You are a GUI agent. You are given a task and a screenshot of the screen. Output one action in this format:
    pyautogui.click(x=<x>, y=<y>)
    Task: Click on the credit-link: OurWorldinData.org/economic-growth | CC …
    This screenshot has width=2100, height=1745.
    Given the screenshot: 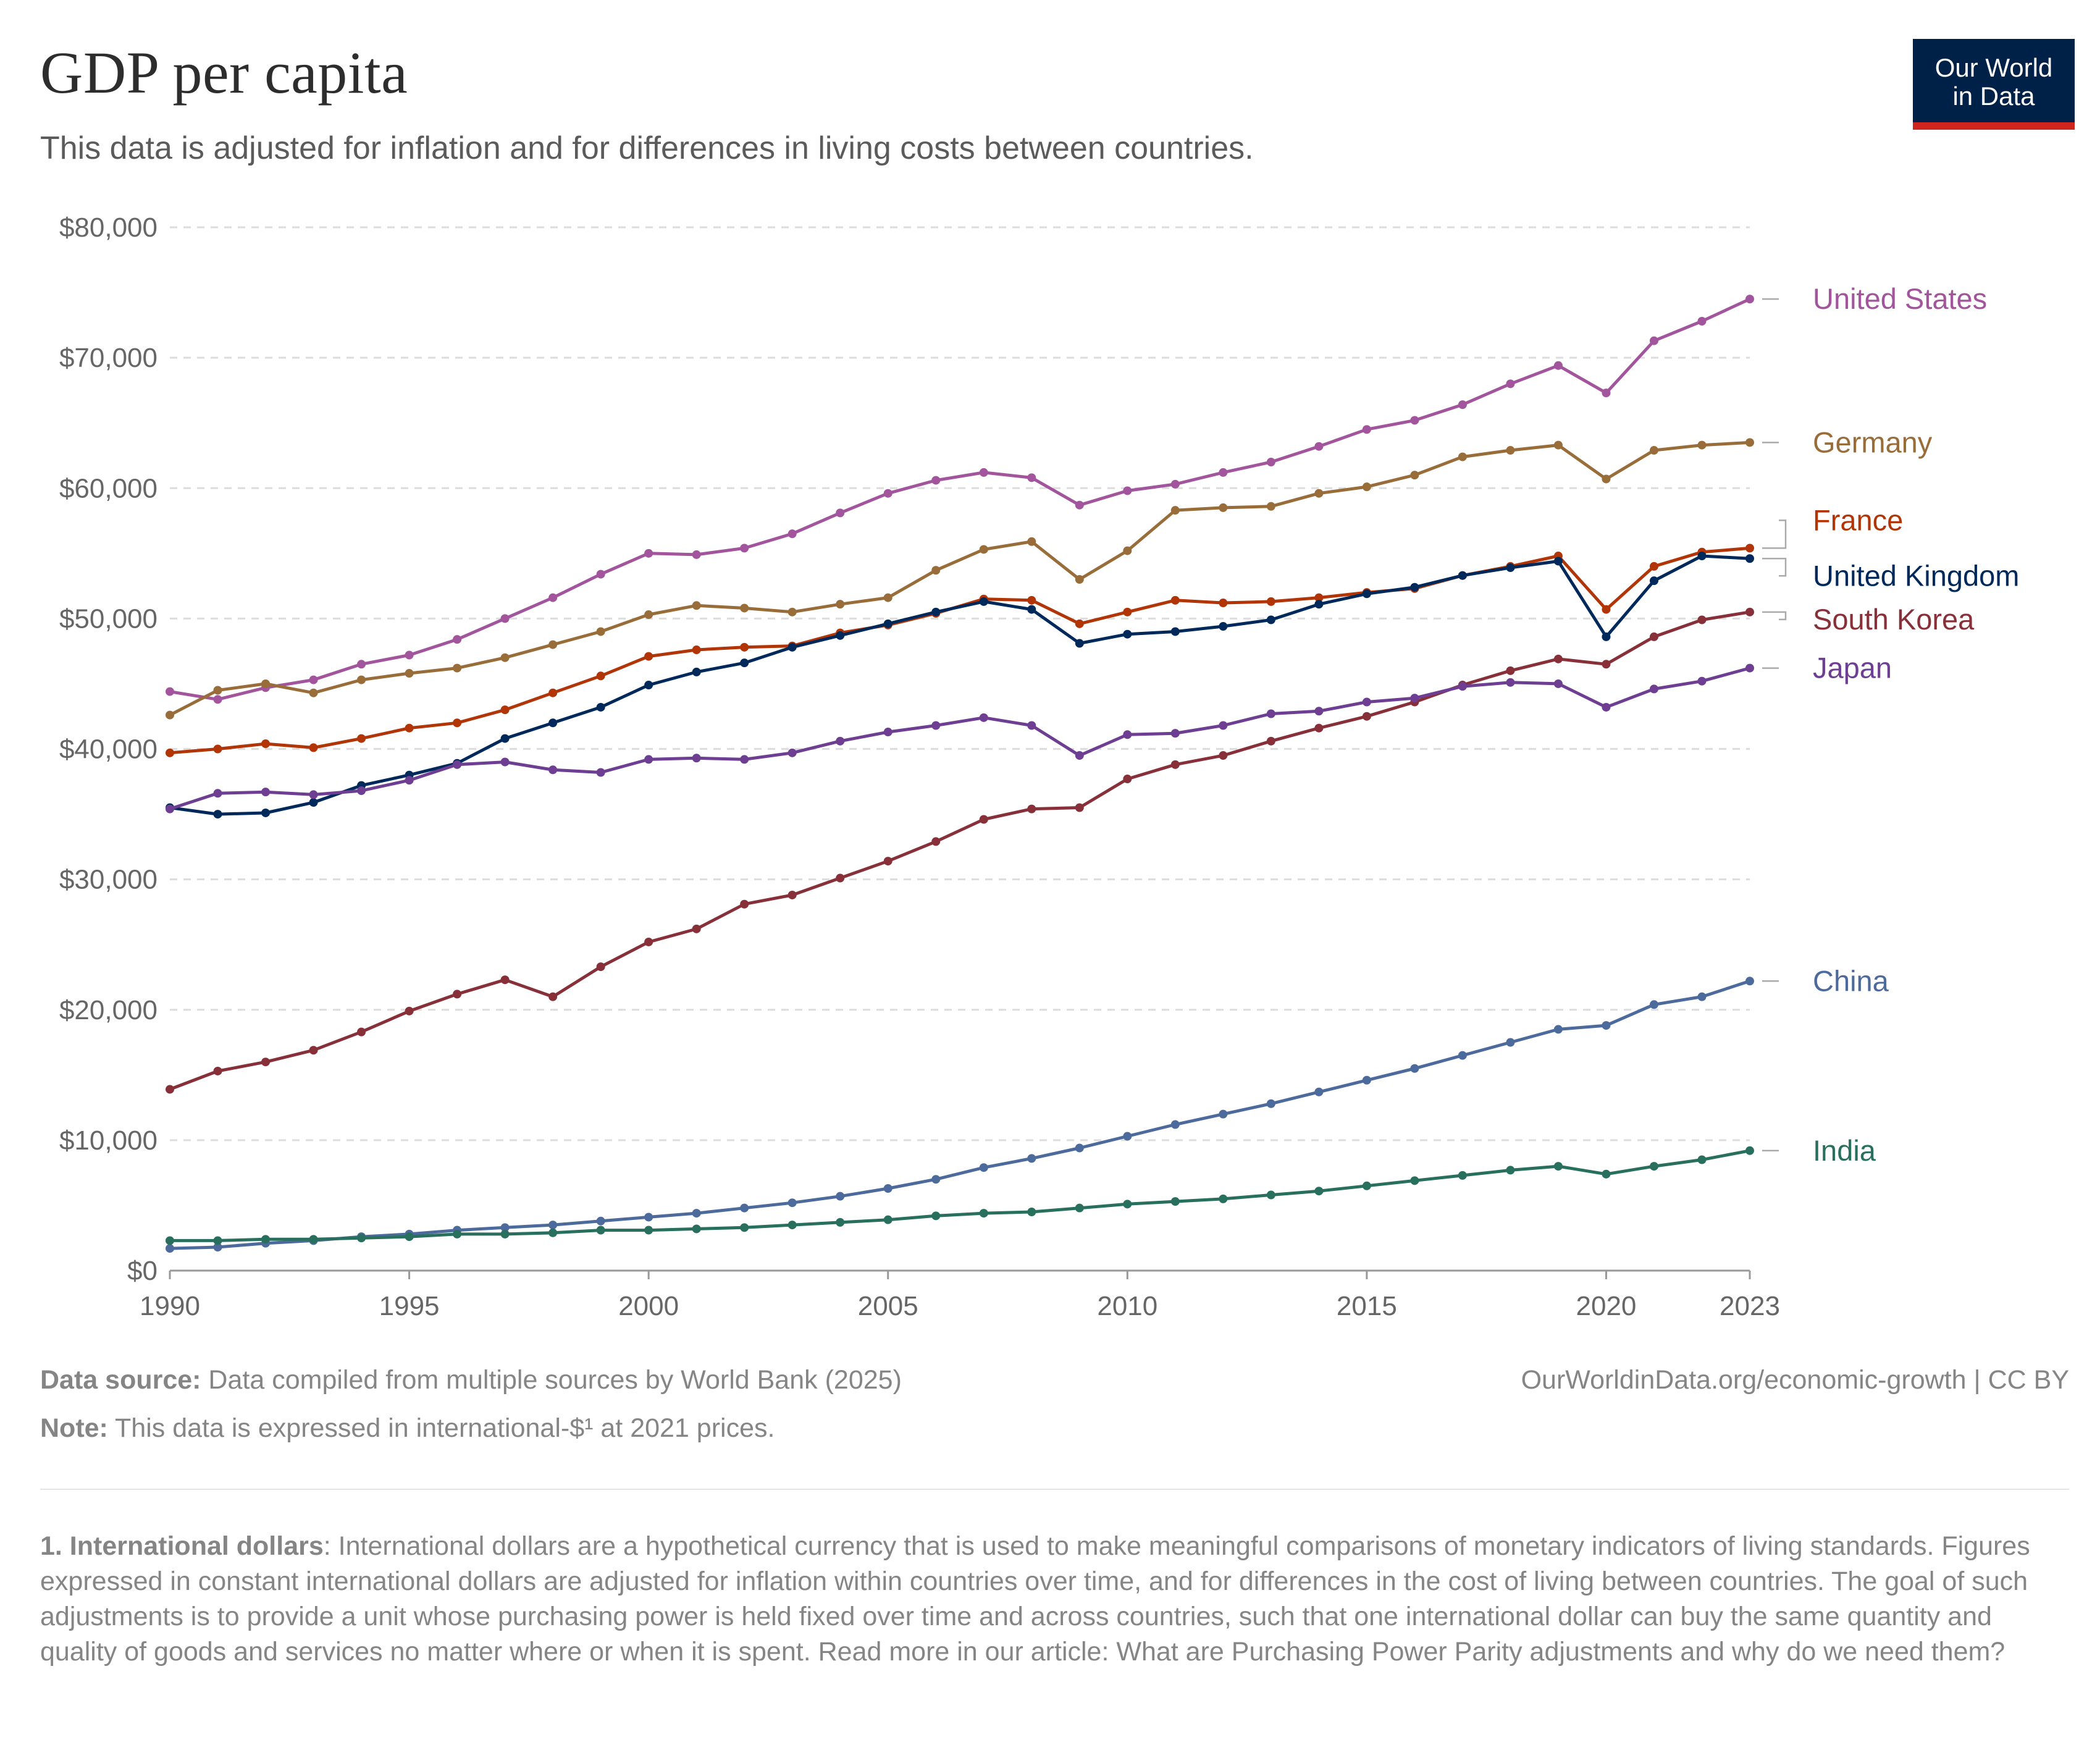 What is the action you would take?
    pyautogui.click(x=1795, y=1380)
    